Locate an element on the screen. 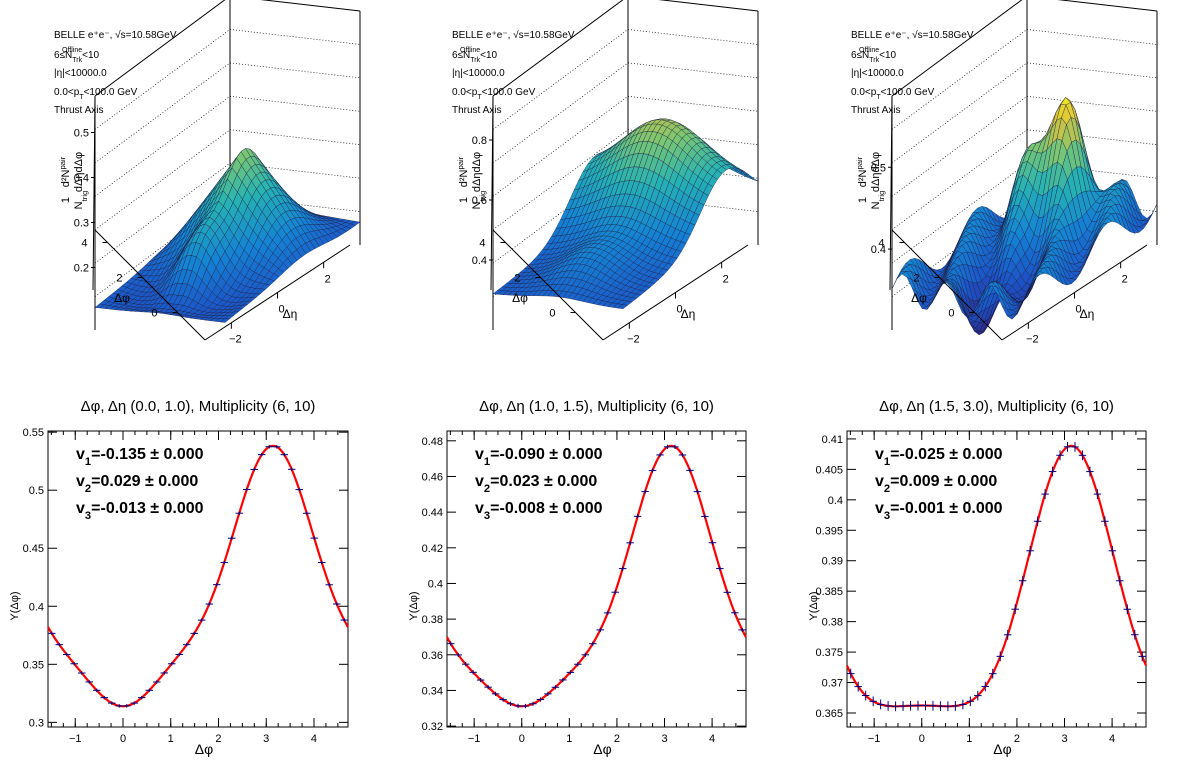  z-tick-label: 0.6 is located at coordinates (479, 201).